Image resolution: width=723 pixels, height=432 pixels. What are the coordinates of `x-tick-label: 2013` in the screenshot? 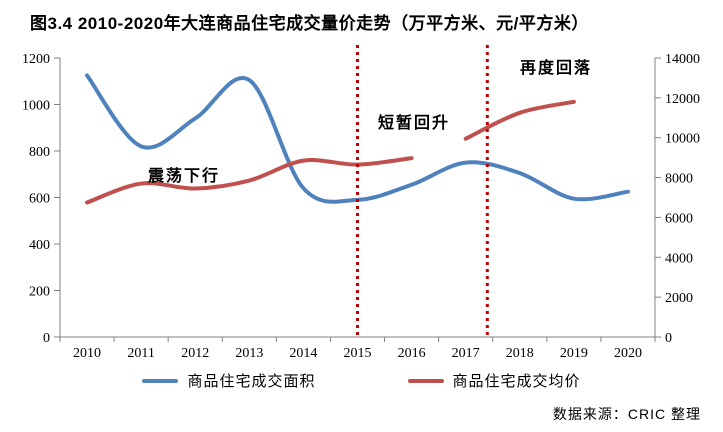 It's located at (249, 353).